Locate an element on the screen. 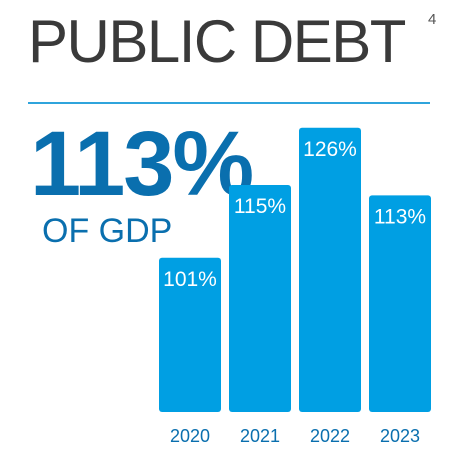  x-tick-2022: 2022 is located at coordinates (330, 436).